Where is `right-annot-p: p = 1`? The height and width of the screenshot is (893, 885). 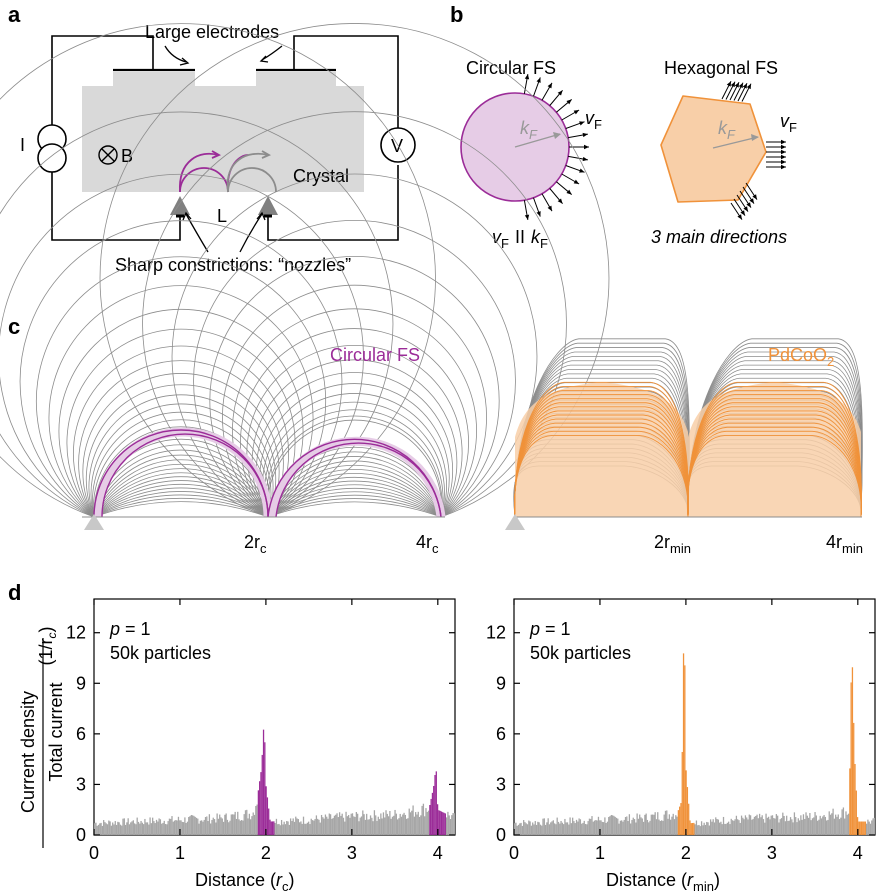
right-annot-p: p = 1 is located at coordinates (550, 629).